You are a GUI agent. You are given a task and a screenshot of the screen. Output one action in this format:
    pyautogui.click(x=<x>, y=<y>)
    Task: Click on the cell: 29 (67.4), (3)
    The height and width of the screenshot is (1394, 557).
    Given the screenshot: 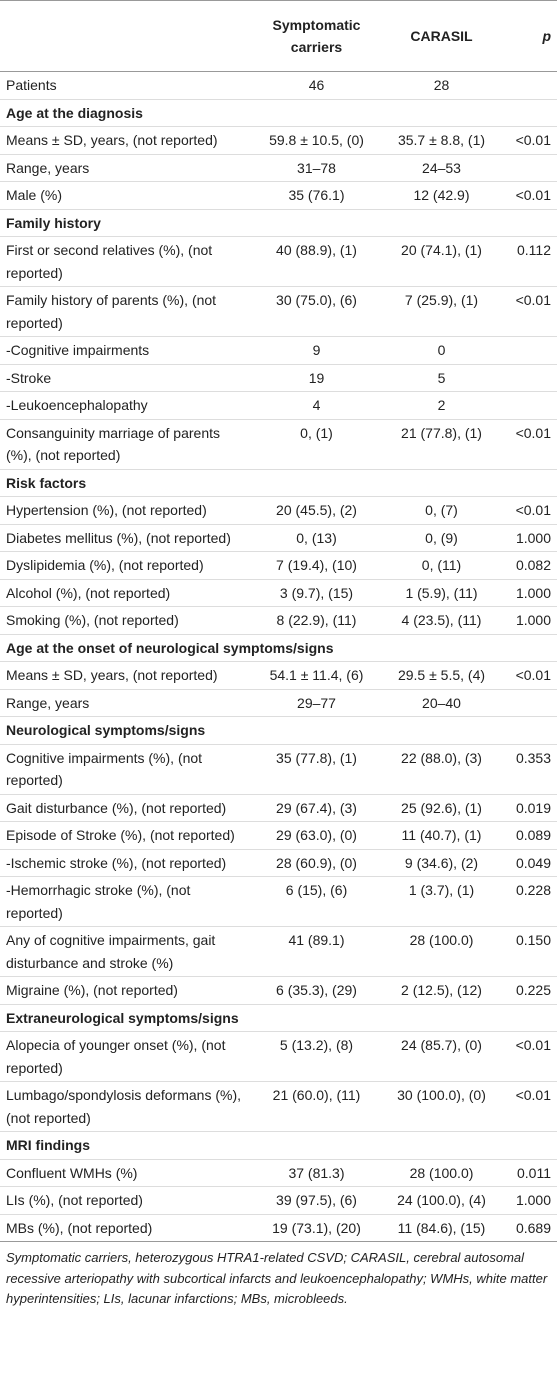 What is the action you would take?
    pyautogui.click(x=316, y=808)
    